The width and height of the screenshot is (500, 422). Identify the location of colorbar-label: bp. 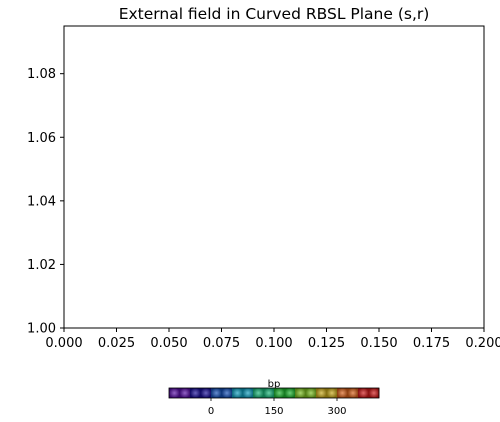
(274, 384).